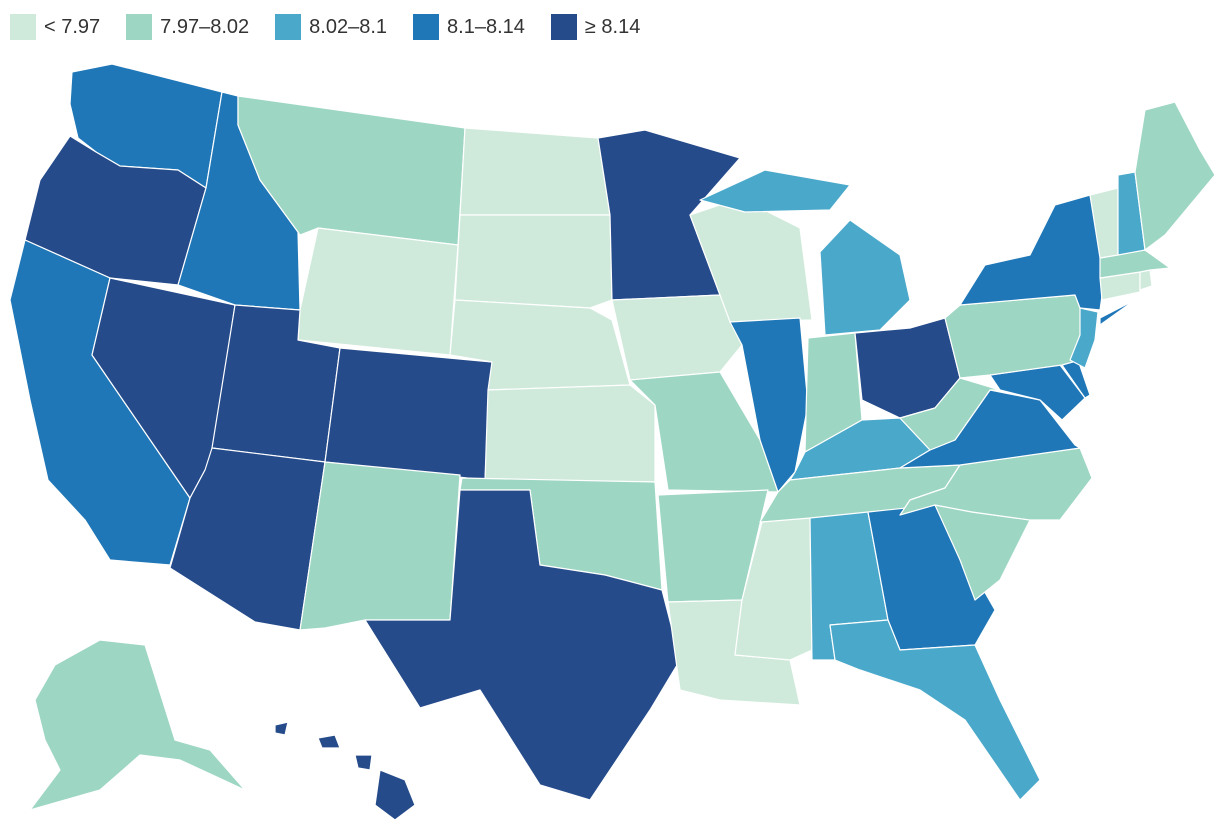  What do you see at coordinates (380, 546) in the screenshot?
I see `state-NM` at bounding box center [380, 546].